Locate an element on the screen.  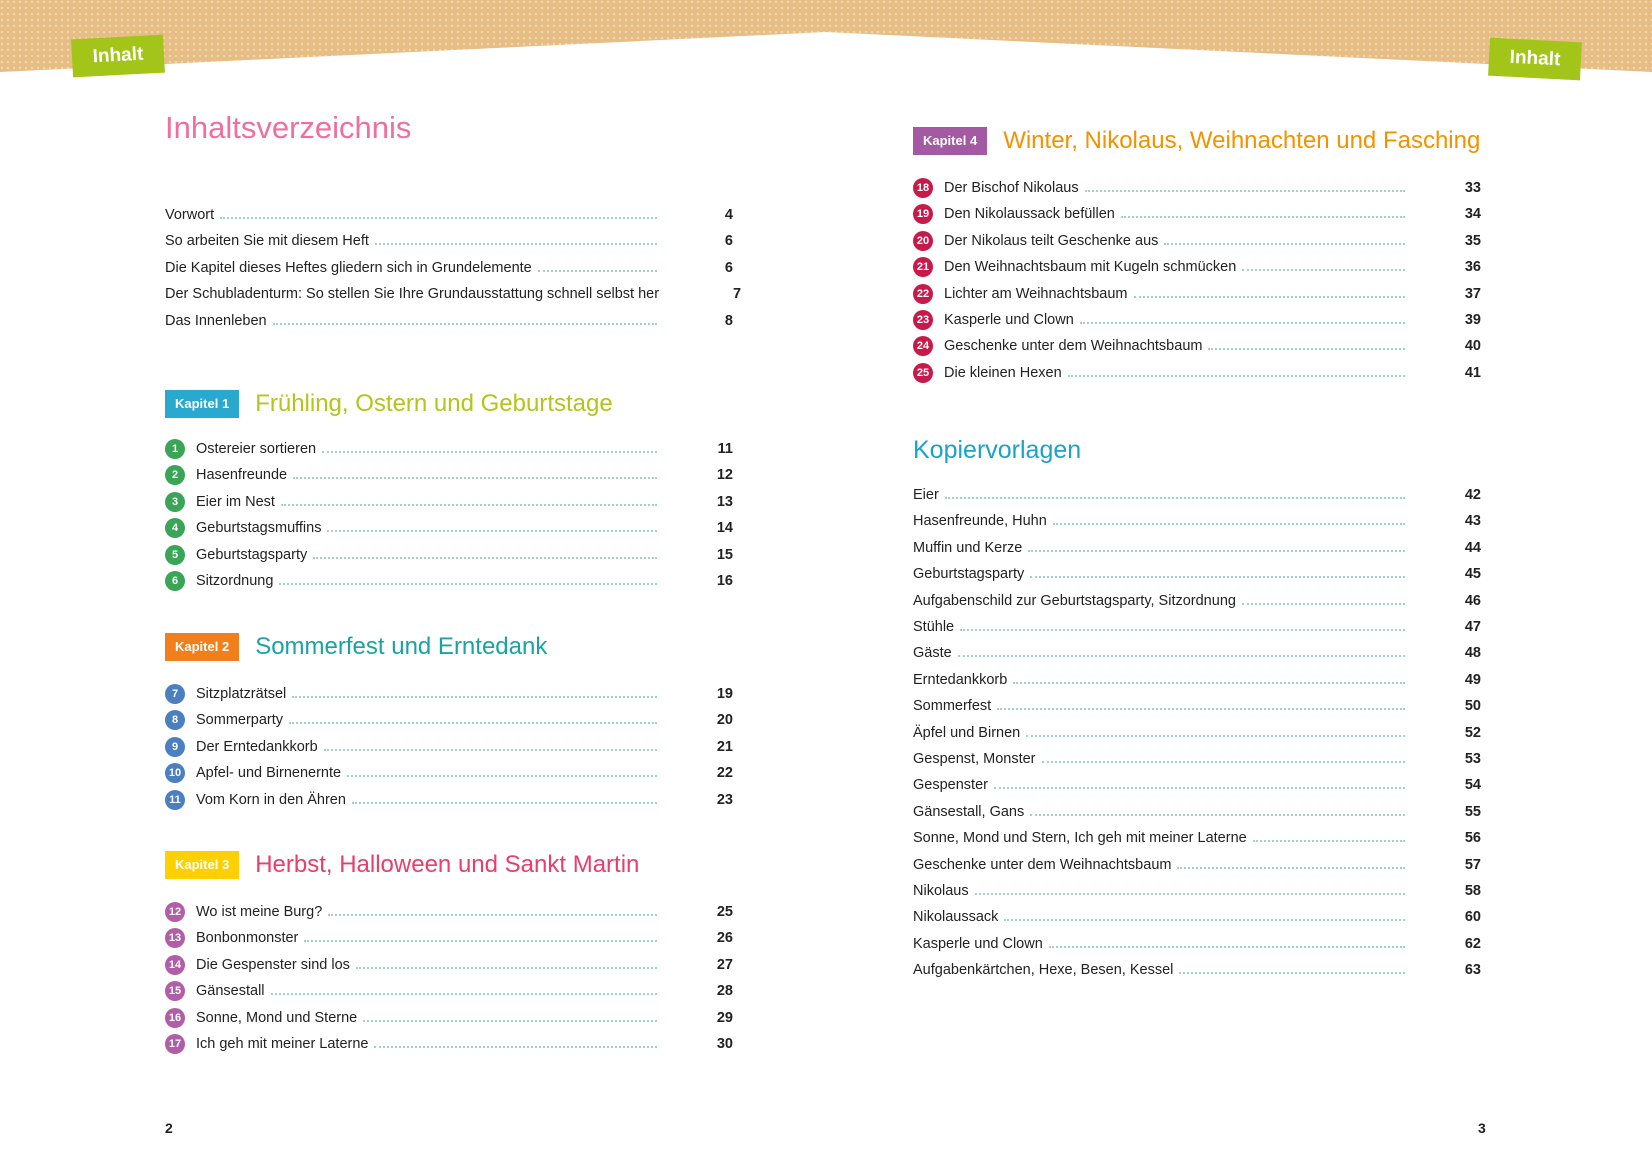
entry-number: 16 is located at coordinates (175, 1017).